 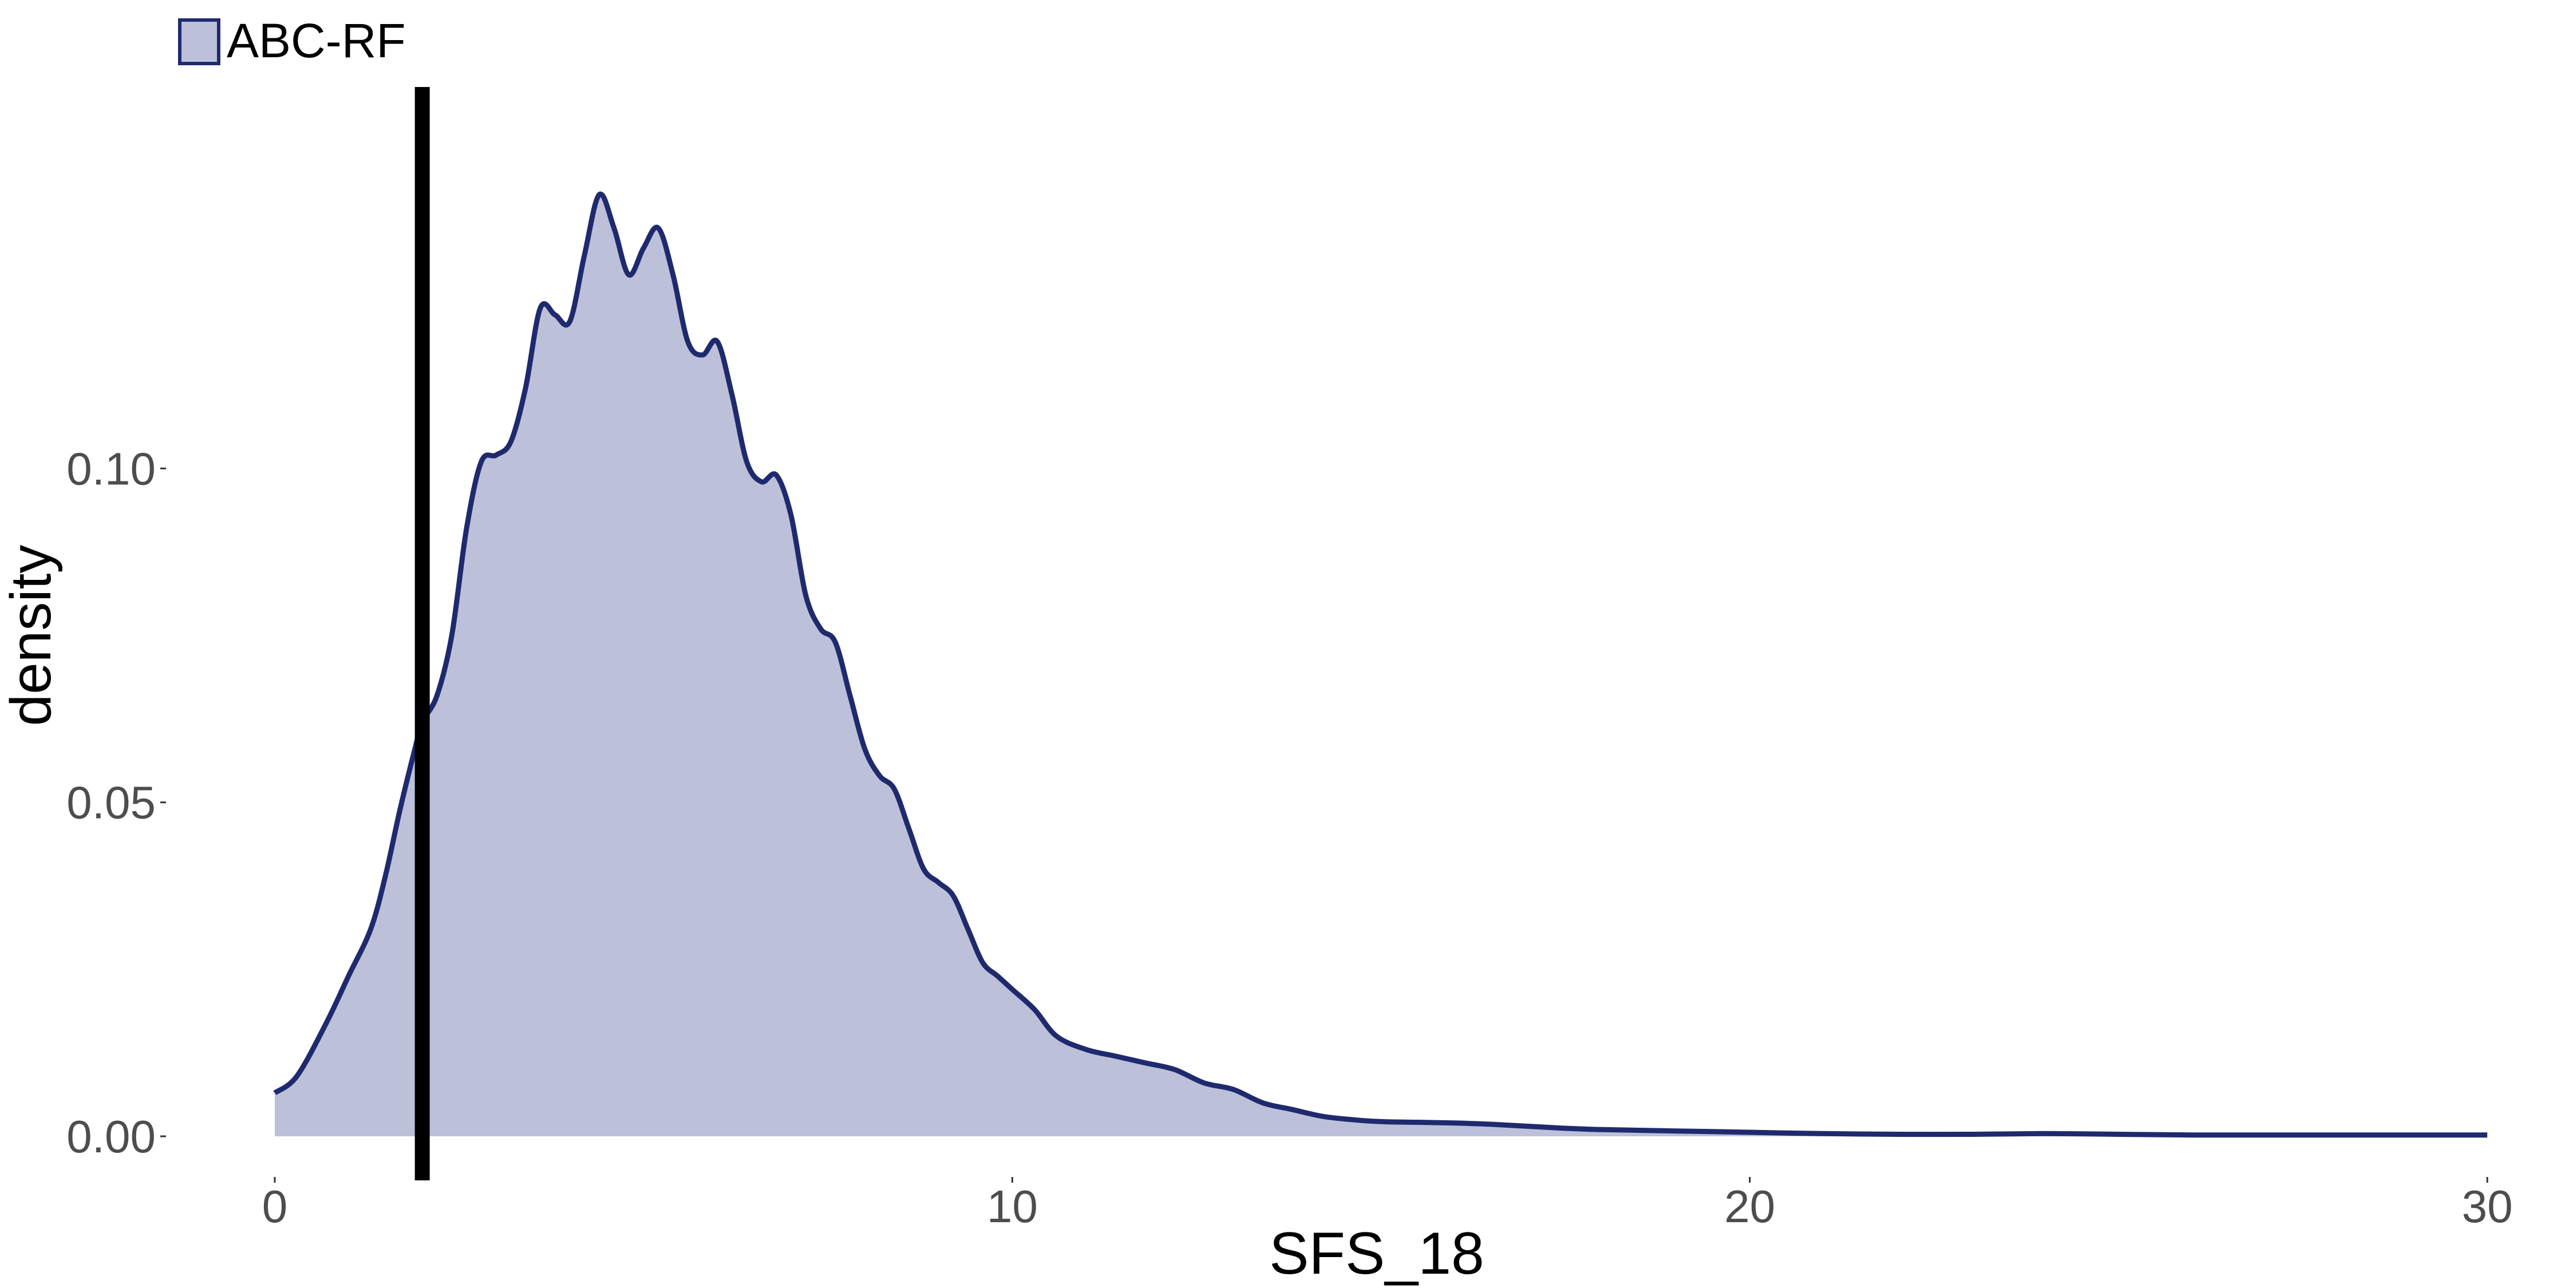 What do you see at coordinates (31, 635) in the screenshot?
I see `y-axis-title: density` at bounding box center [31, 635].